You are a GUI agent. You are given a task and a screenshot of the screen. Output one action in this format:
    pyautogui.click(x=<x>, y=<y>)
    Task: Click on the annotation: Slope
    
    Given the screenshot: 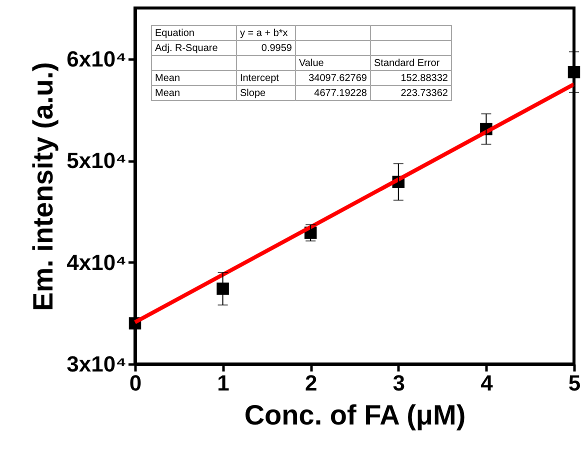 What is the action you would take?
    pyautogui.click(x=266, y=93)
    